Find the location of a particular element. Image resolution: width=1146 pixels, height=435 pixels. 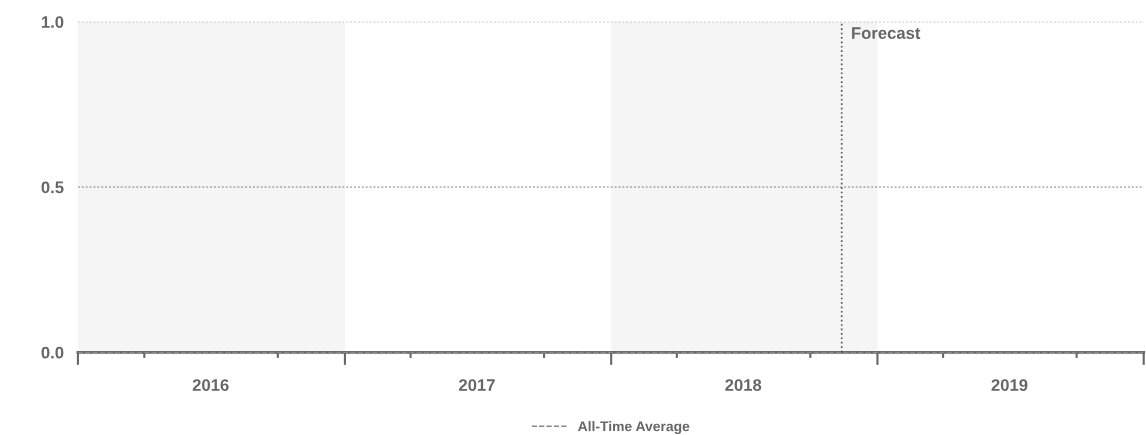

y-tick-label: 1.0 is located at coordinates (52, 22).